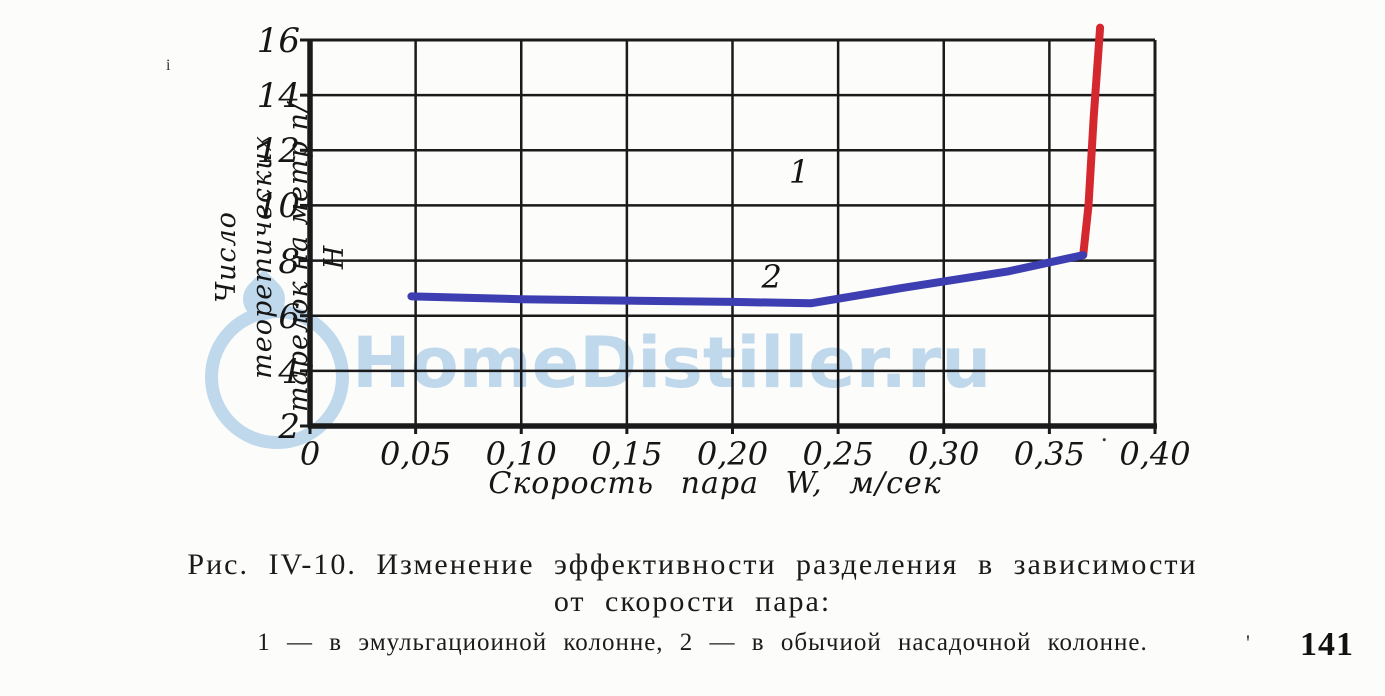 The width and height of the screenshot is (1385, 696). I want to click on x-tick-label: 0,35, so click(1049, 454).